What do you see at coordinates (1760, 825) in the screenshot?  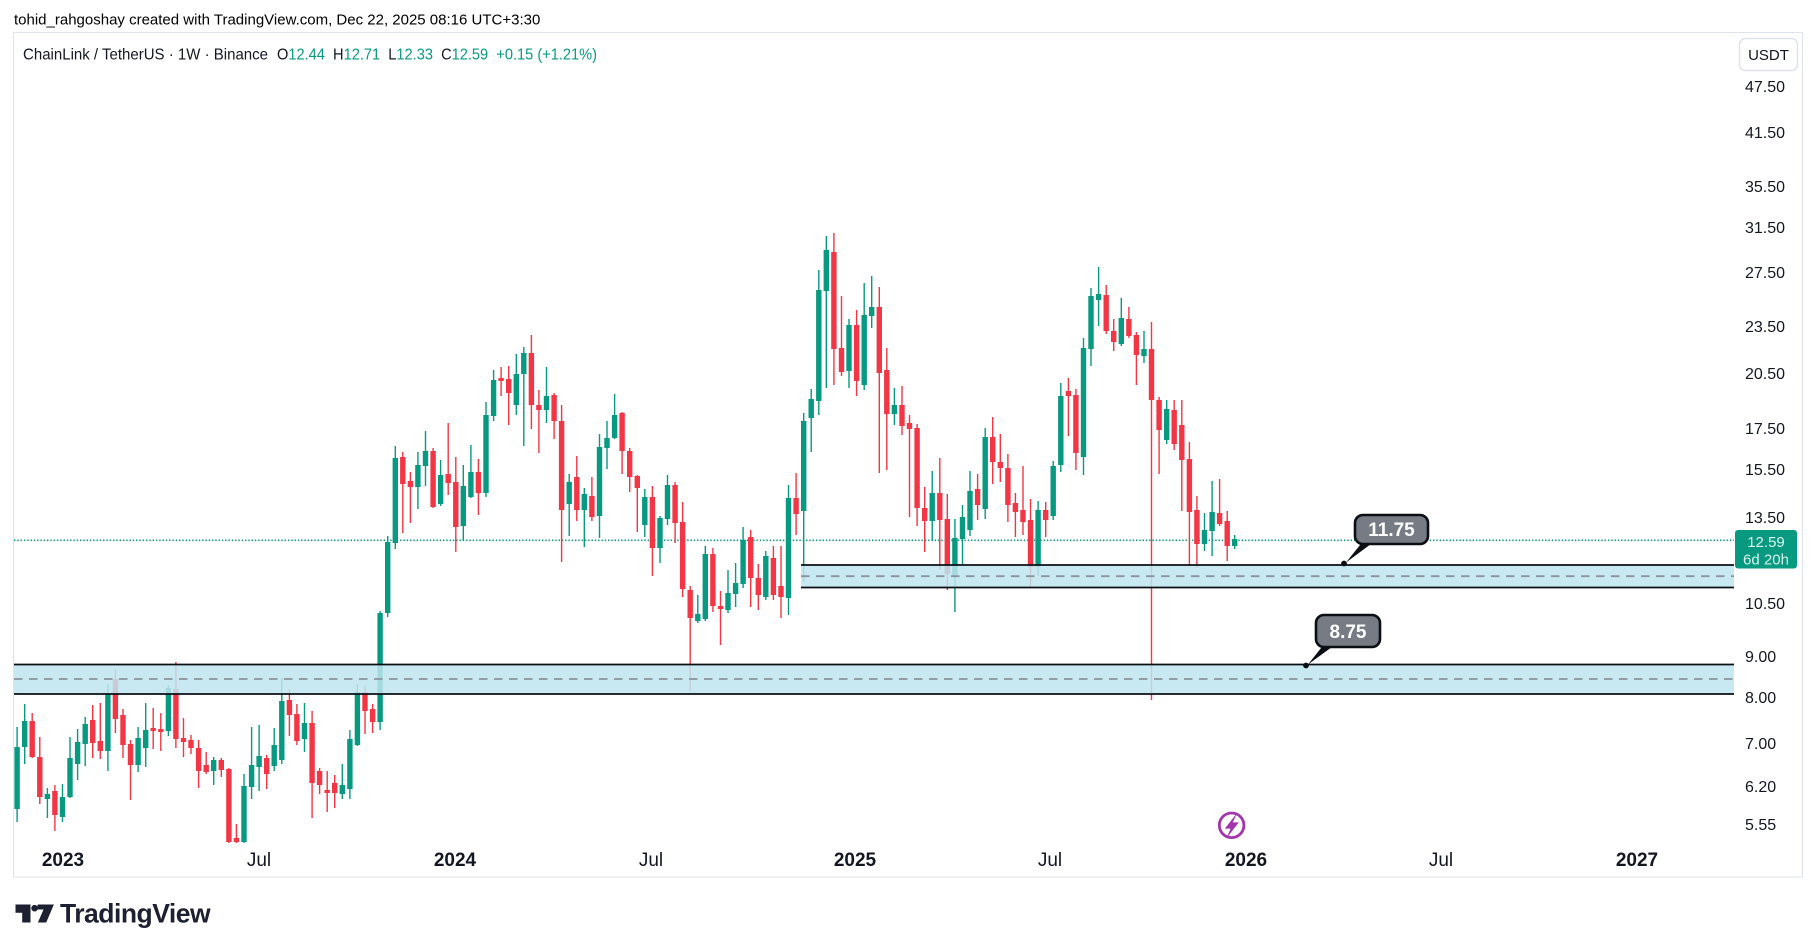 I see `svg-text: 5.55` at bounding box center [1760, 825].